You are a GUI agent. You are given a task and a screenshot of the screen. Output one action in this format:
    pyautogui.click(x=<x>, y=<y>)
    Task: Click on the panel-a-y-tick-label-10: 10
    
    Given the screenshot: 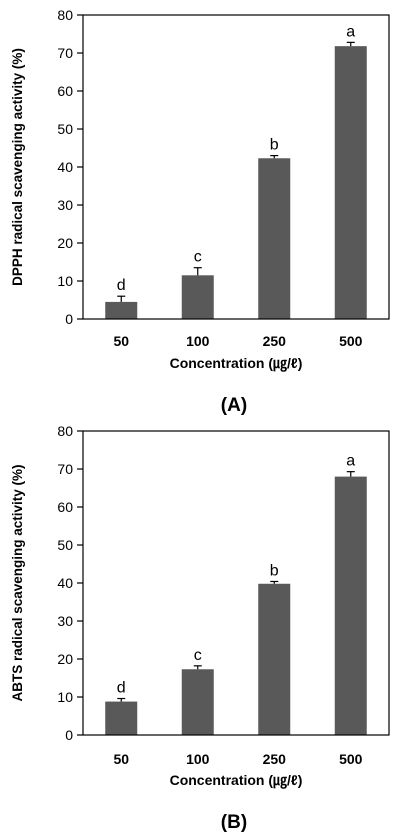 What is the action you would take?
    pyautogui.click(x=65, y=281)
    